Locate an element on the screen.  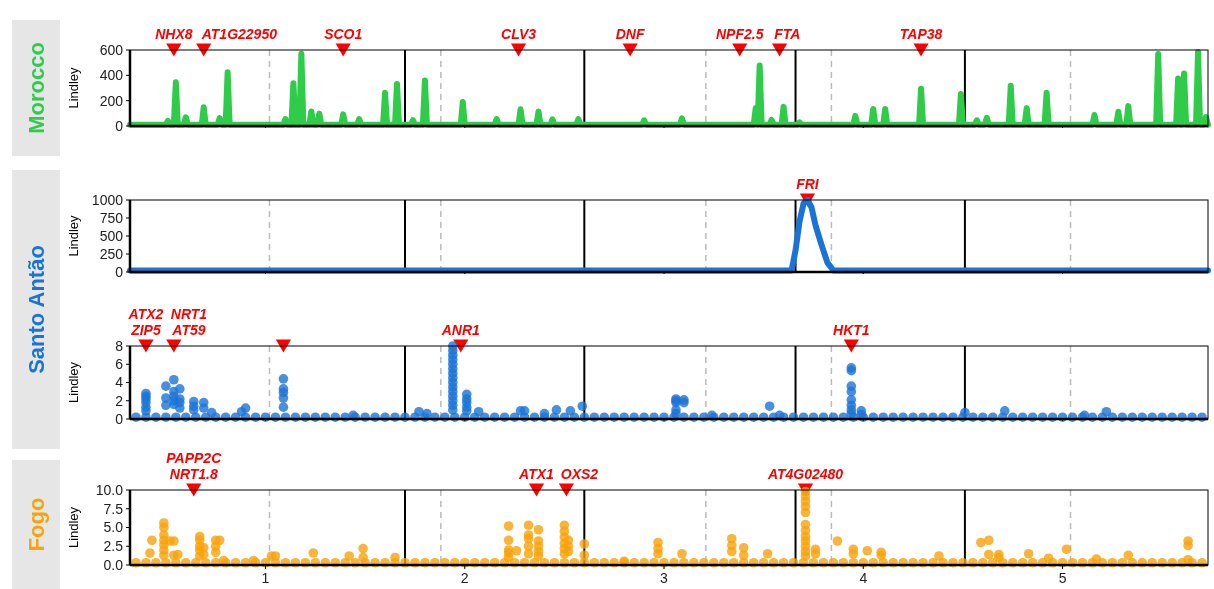
y-tick-label: 2 is located at coordinates (119, 400).